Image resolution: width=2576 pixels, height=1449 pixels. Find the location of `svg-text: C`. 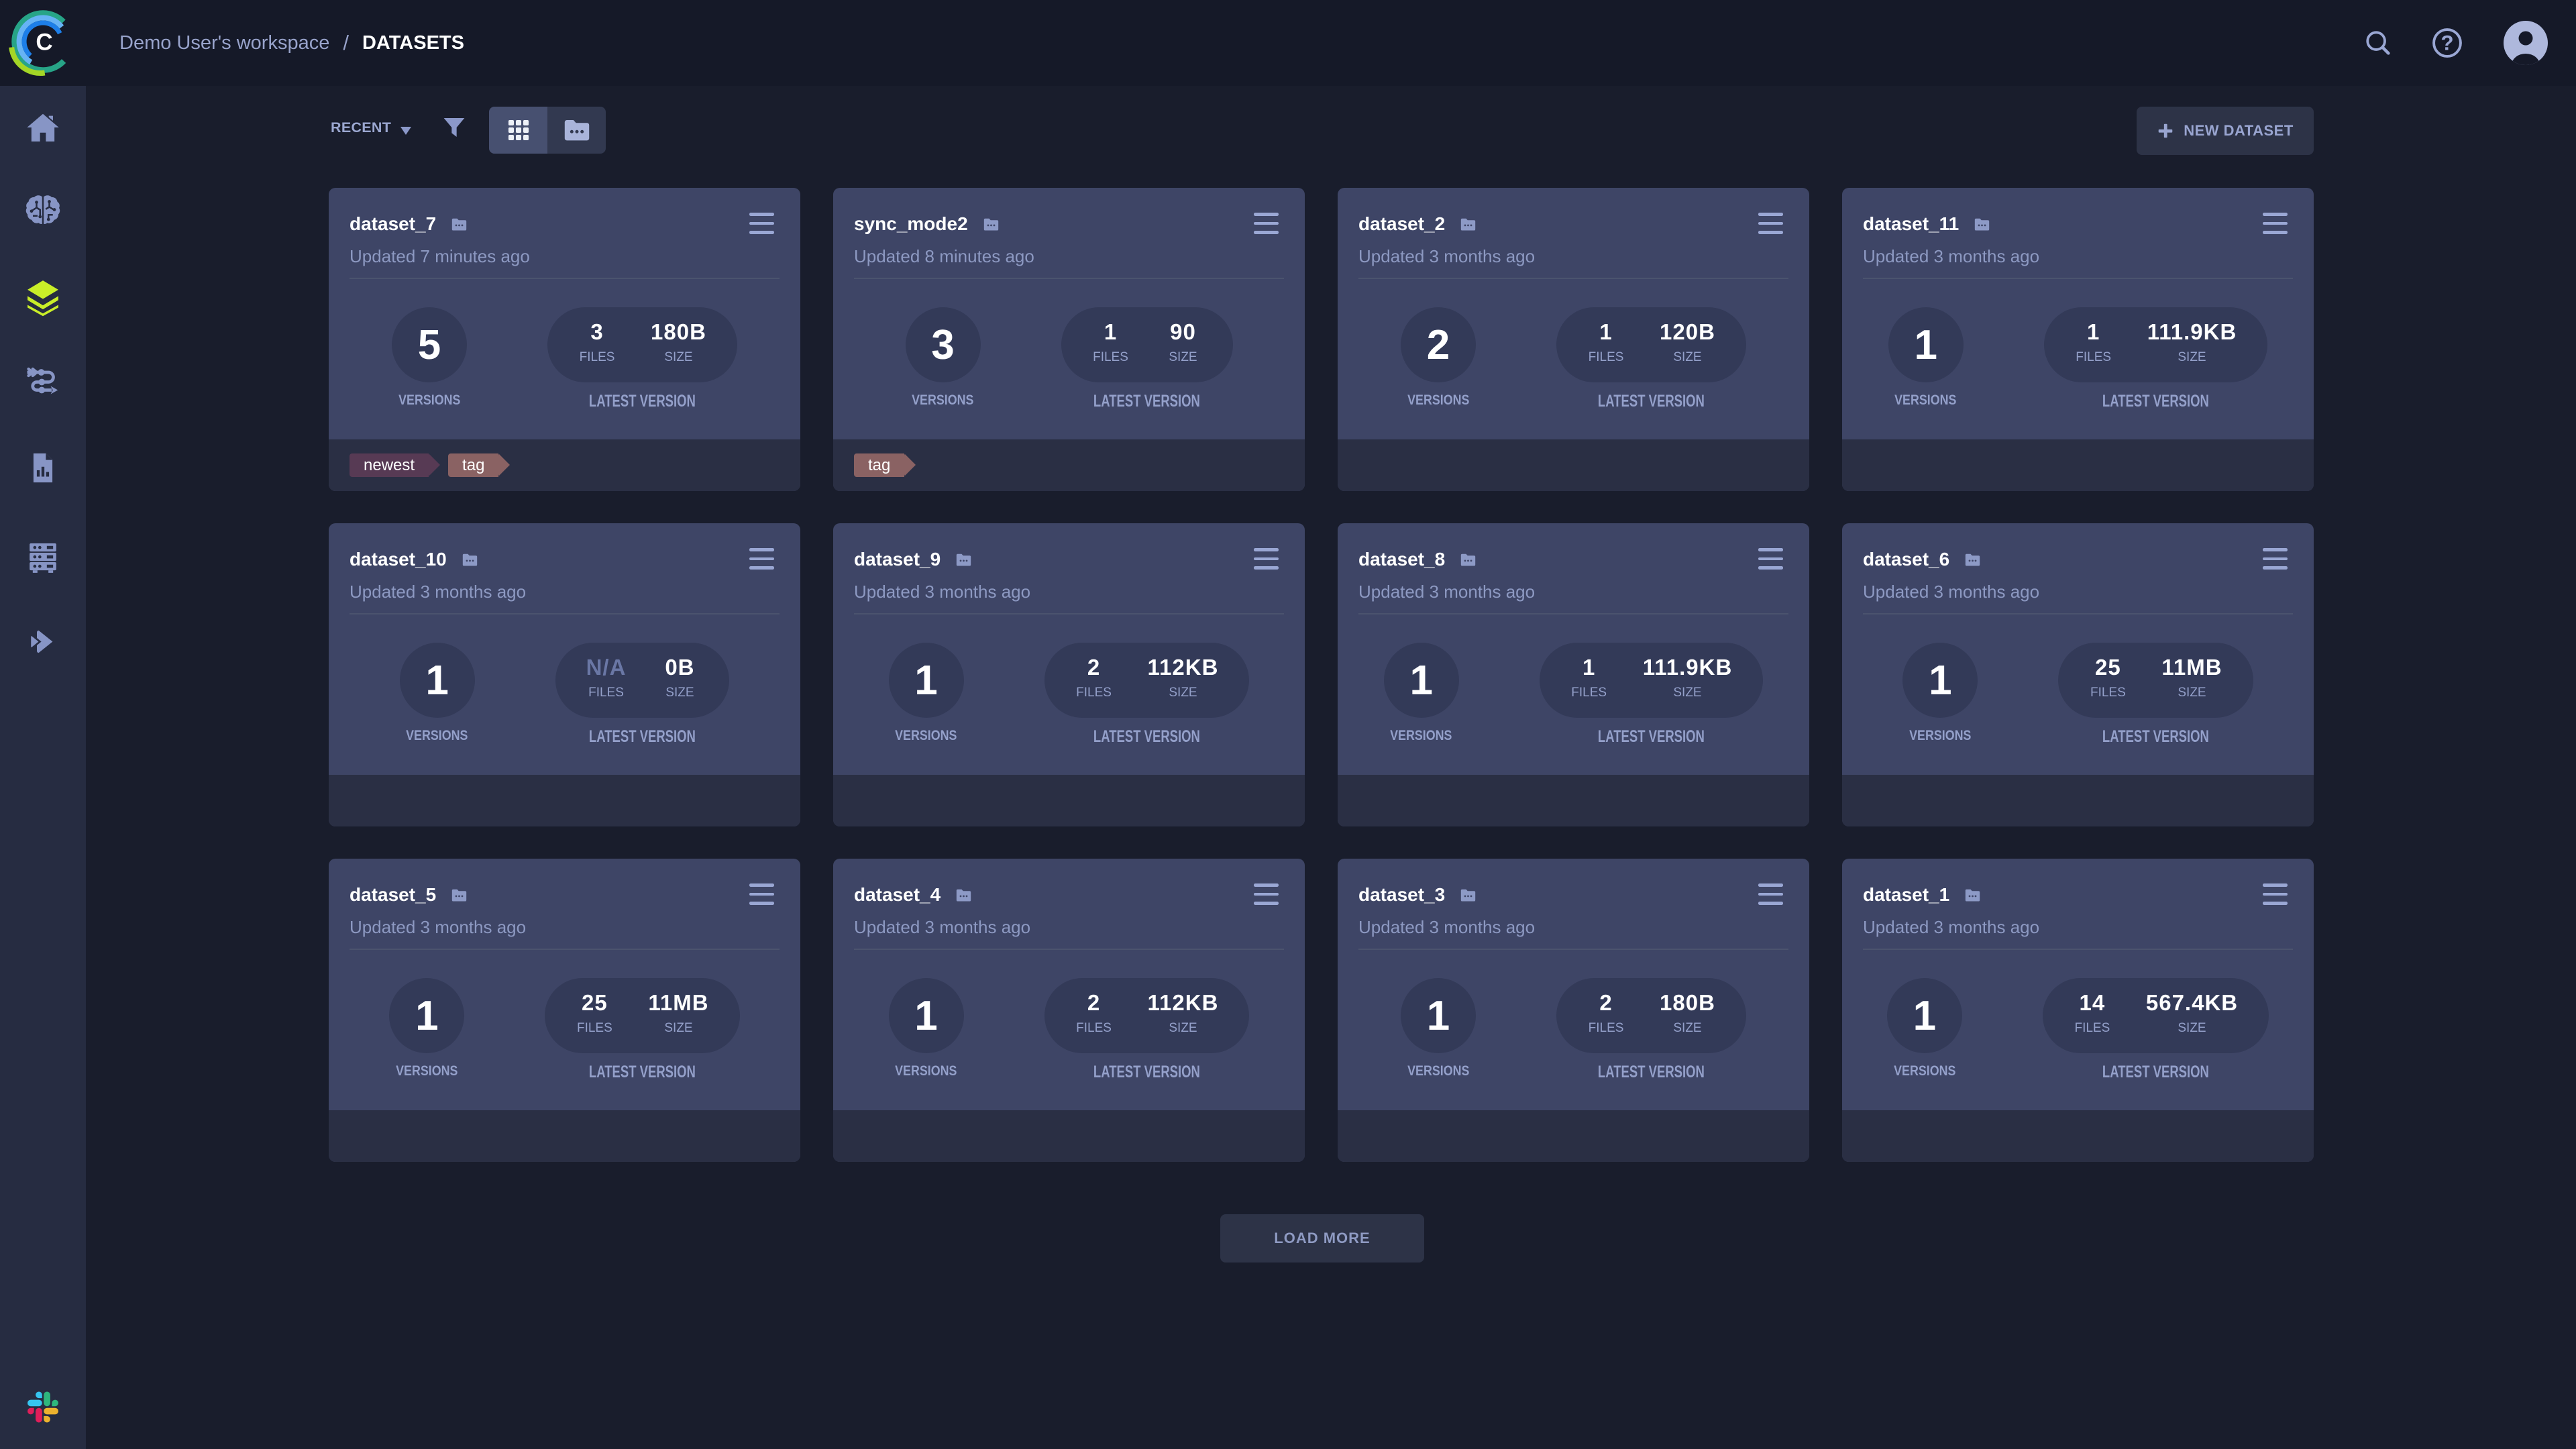

svg-text: C is located at coordinates (44, 43).